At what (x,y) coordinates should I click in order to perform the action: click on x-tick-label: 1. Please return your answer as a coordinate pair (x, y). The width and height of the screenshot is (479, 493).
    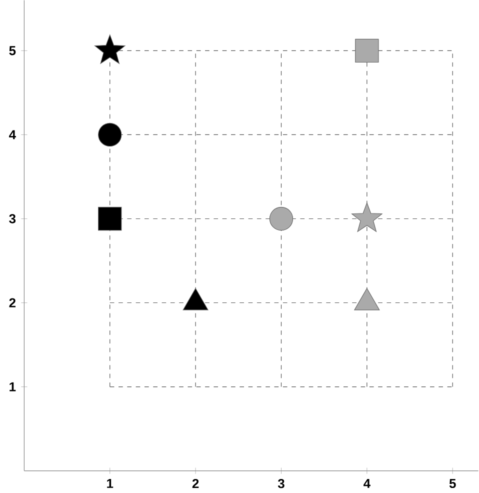
    Looking at the image, I should click on (110, 483).